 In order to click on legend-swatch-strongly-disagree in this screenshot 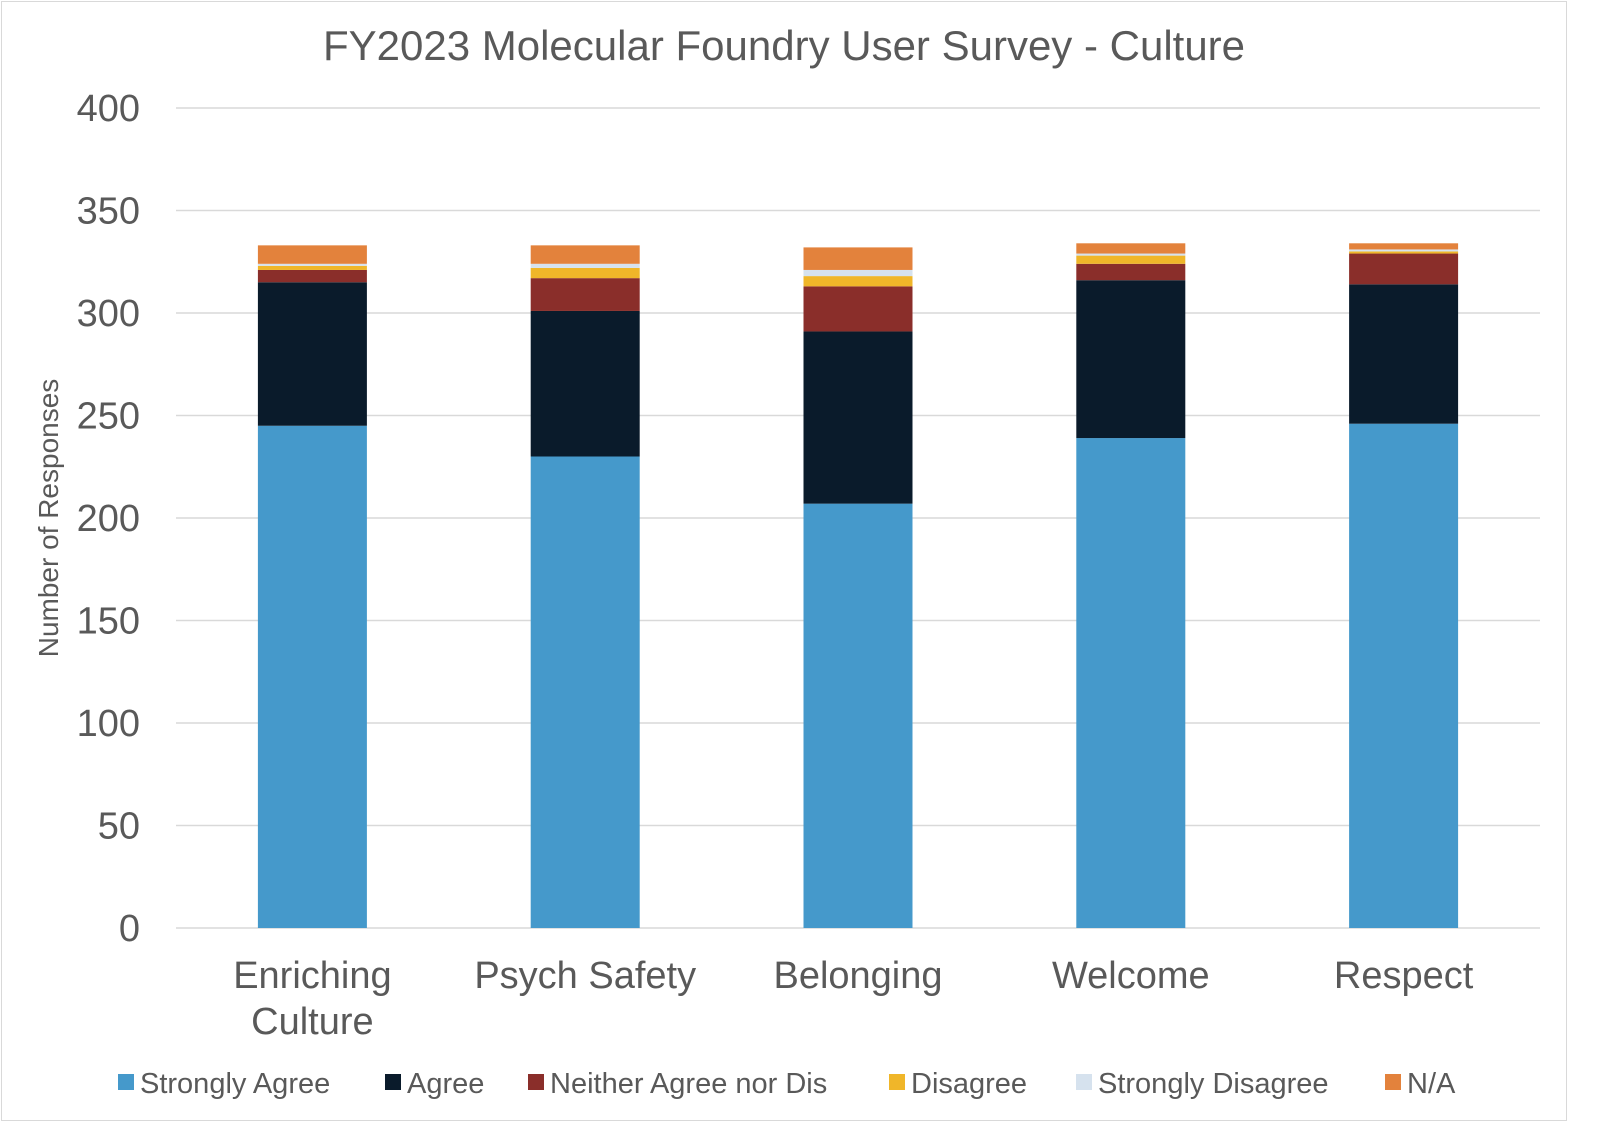, I will do `click(1084, 1082)`.